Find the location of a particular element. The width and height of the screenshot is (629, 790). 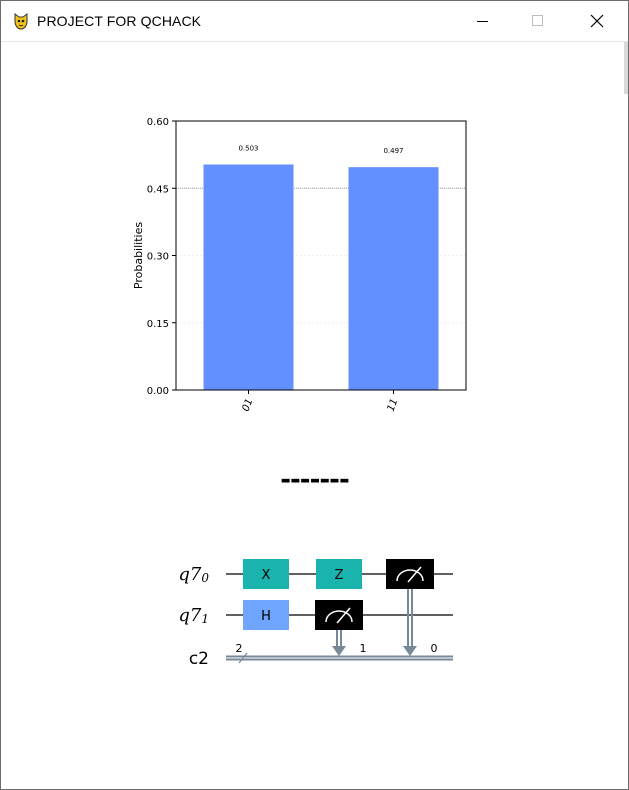

data-label: 0.503 is located at coordinates (248, 148).